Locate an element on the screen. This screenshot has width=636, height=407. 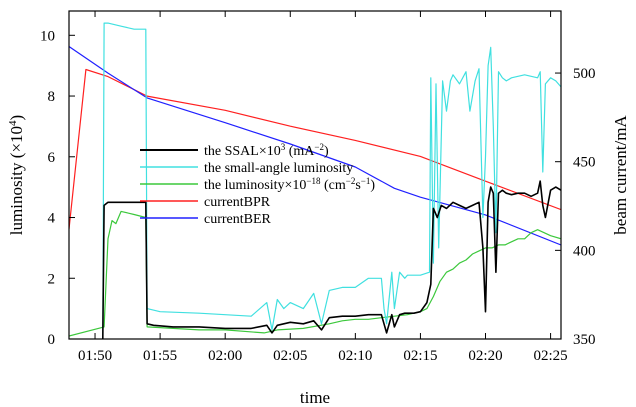
legend-label-0-part-2: (mA is located at coordinates (300, 151).